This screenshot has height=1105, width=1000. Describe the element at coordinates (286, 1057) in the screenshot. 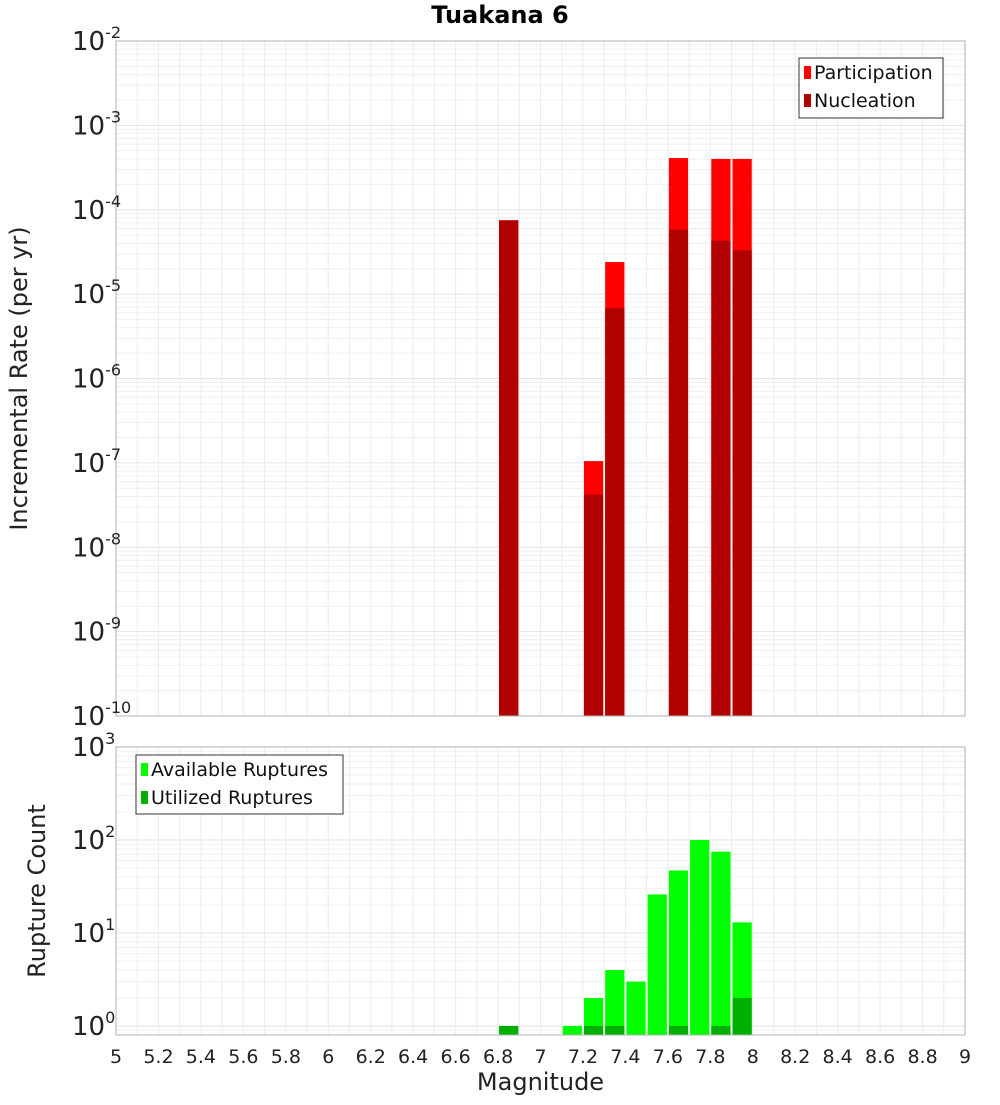

I see `x-tick-label: 5.8` at that location.